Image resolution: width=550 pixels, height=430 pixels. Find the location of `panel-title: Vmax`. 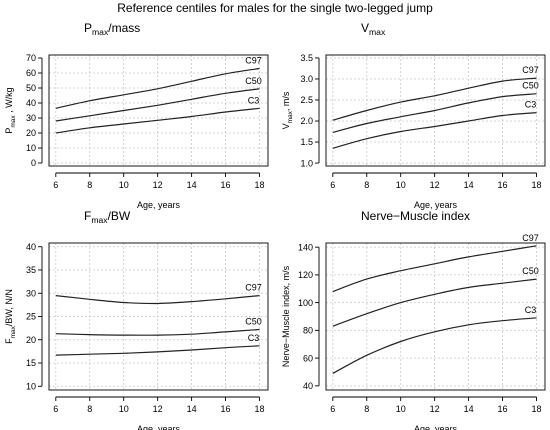

panel-title: Vmax is located at coordinates (373, 29).